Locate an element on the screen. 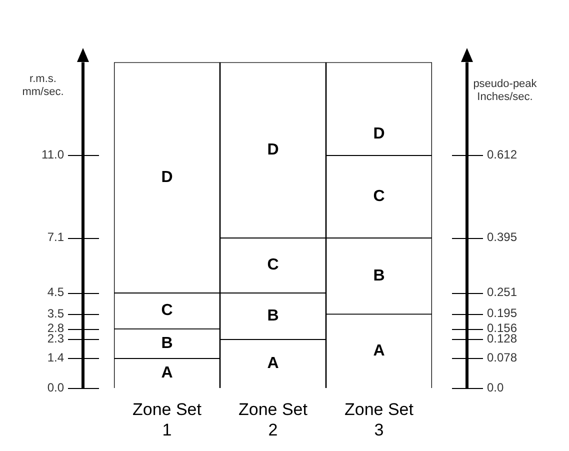  y-axis-title: r.m.s. mm/sec. is located at coordinates (43, 86).